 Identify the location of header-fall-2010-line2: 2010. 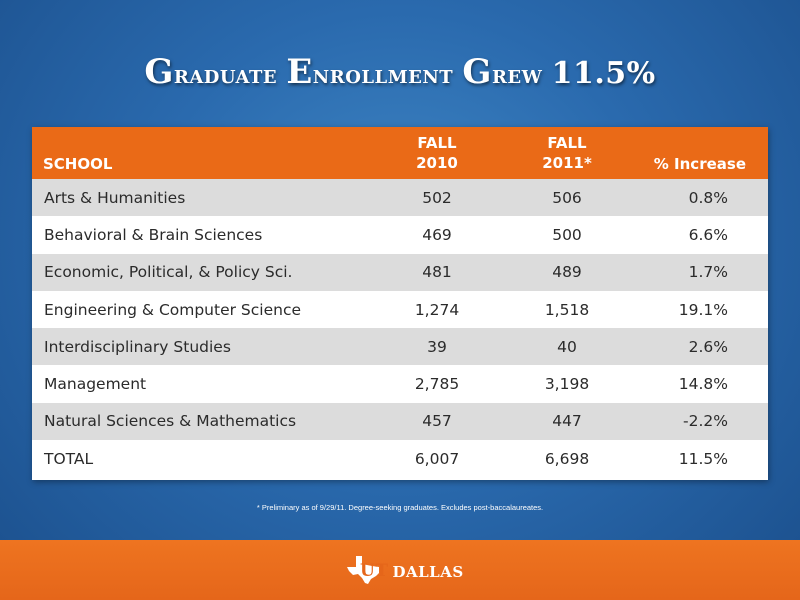
(437, 163).